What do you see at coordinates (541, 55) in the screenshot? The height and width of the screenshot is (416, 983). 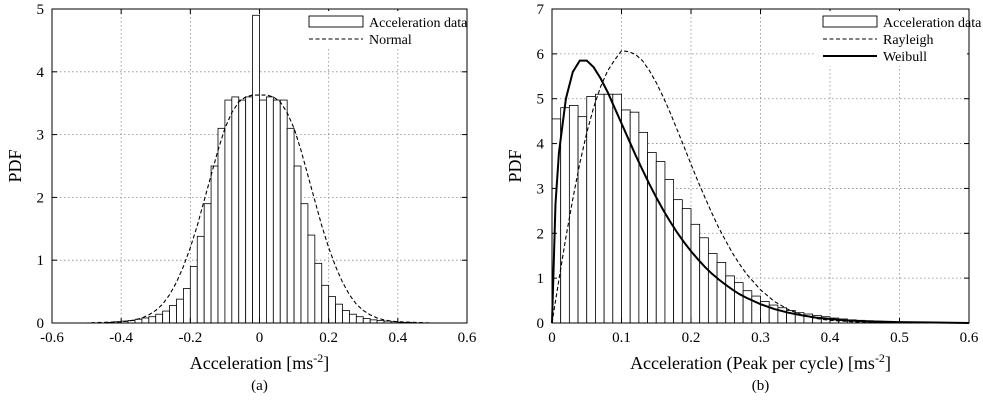 I see `y-tick-label: 6` at bounding box center [541, 55].